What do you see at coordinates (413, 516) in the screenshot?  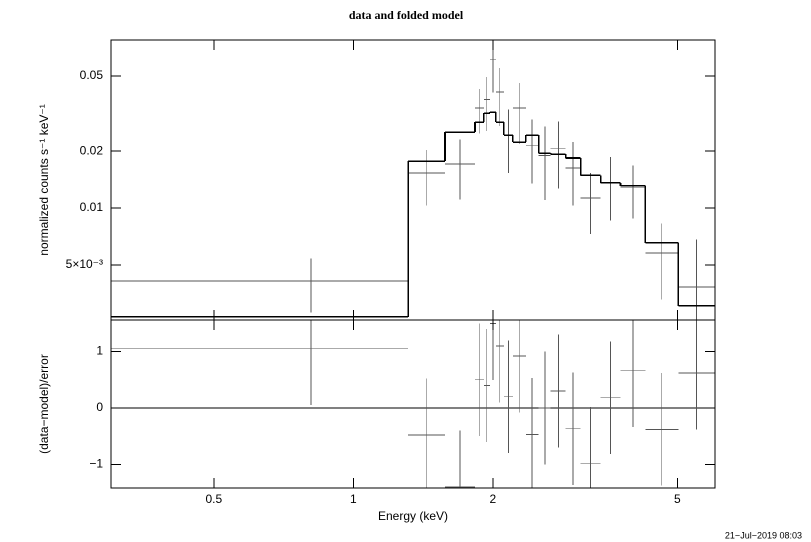 I see `x-axis-label: Energy (keV)` at bounding box center [413, 516].